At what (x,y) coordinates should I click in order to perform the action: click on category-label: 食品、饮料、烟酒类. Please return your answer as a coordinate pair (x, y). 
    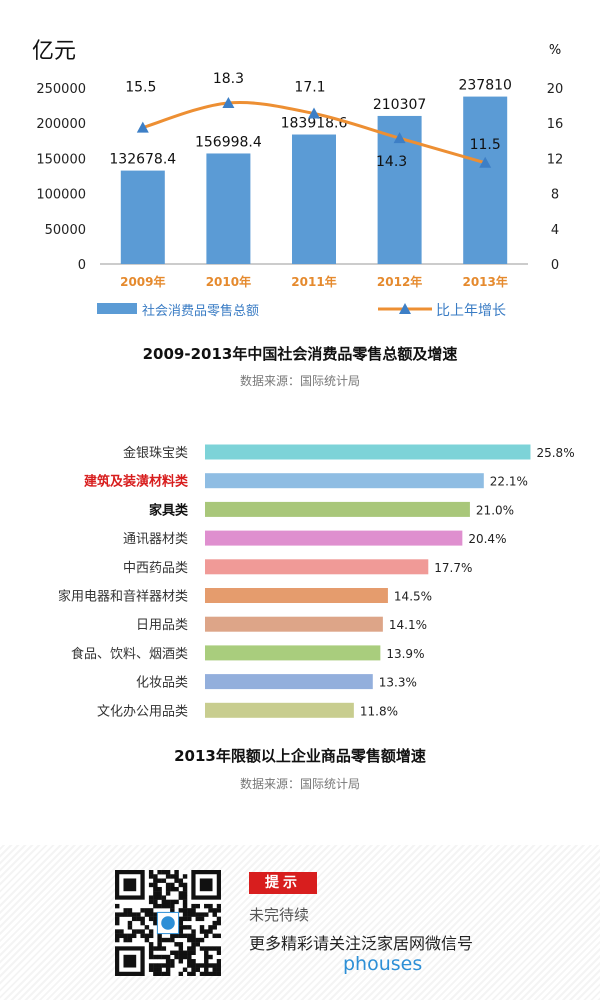
    Looking at the image, I should click on (129, 654).